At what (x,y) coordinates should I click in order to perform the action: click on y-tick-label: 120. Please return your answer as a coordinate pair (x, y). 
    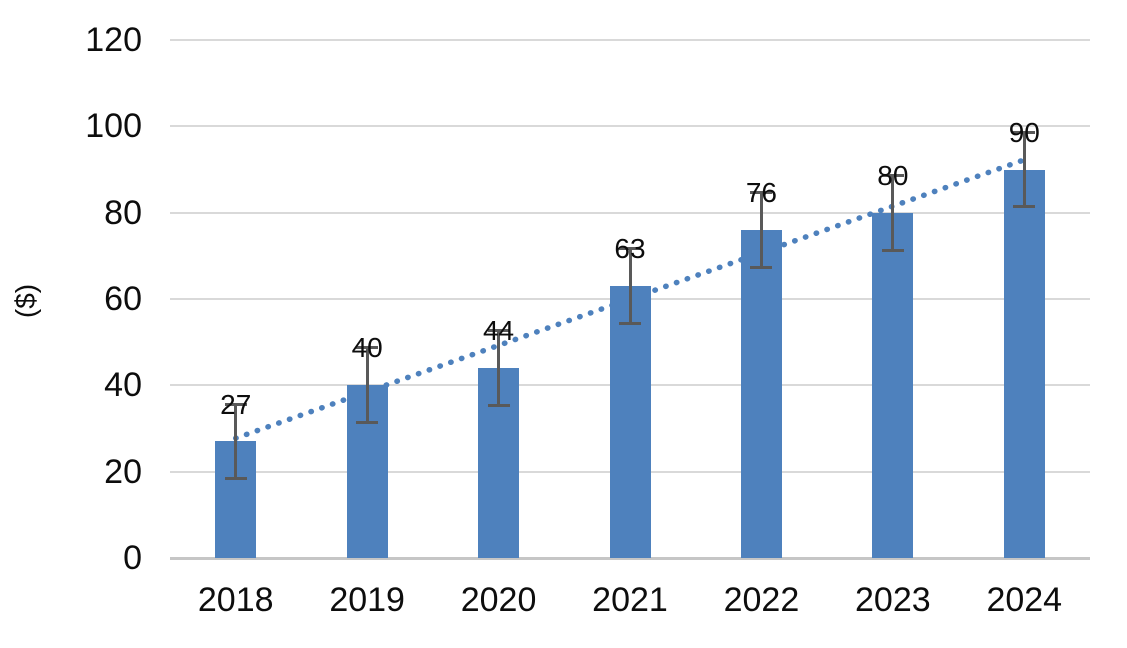
    Looking at the image, I should click on (113, 40).